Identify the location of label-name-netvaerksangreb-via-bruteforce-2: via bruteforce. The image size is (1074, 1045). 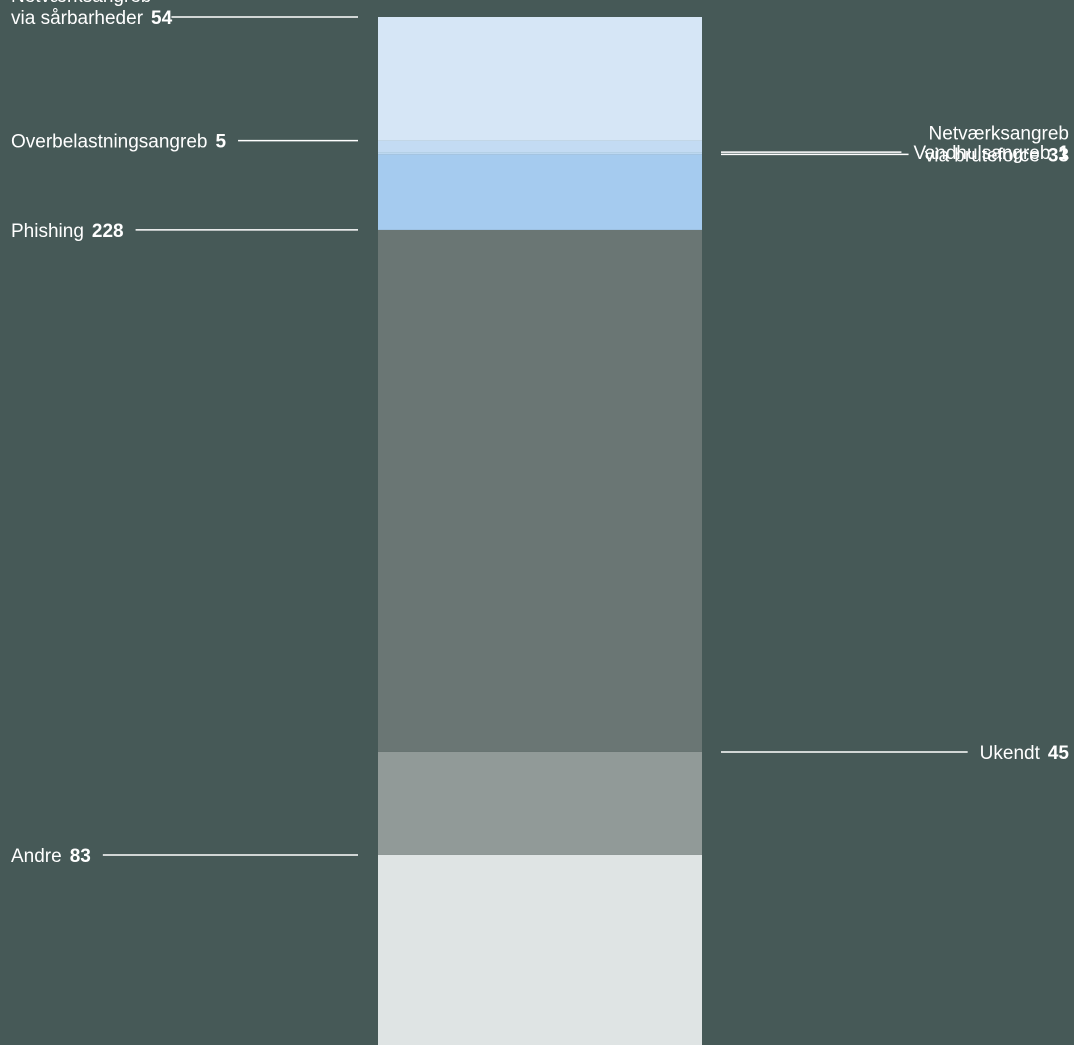
(982, 155).